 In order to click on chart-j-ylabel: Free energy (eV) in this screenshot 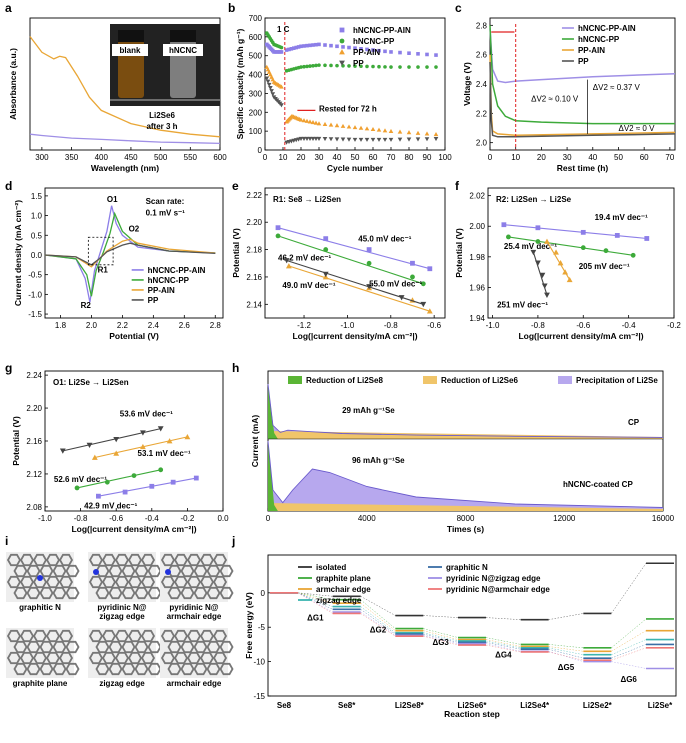, I will do `click(249, 625)`.